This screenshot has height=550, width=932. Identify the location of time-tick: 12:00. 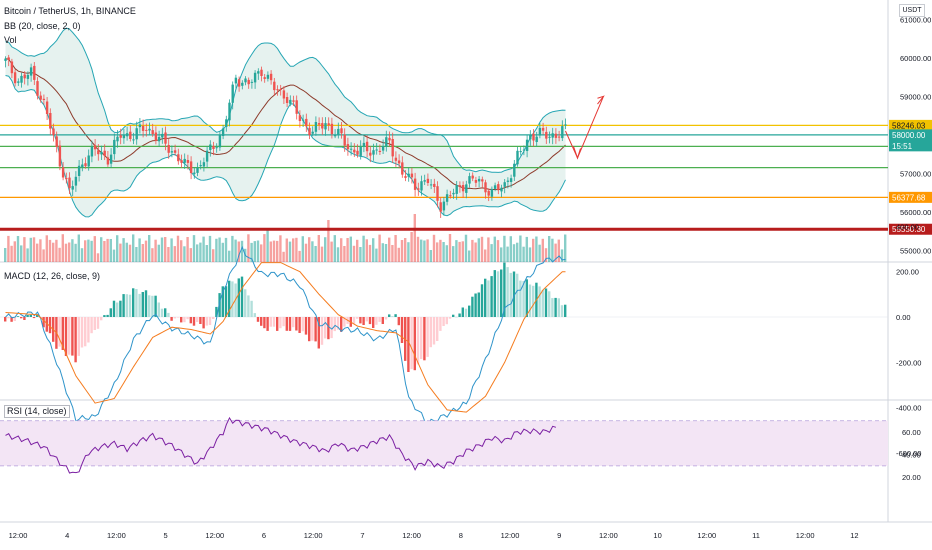
(116, 535).